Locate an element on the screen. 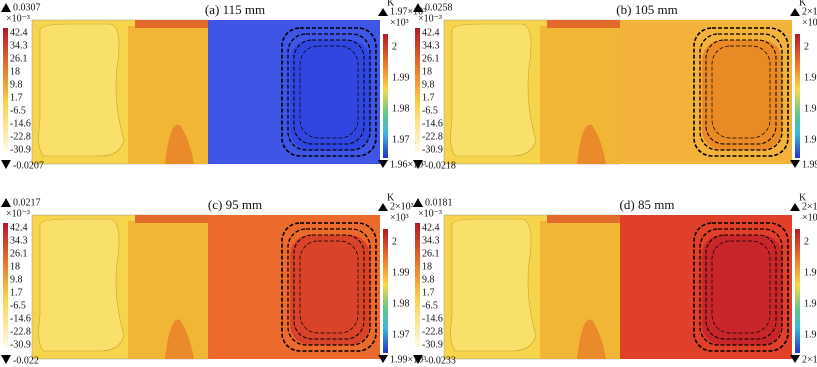  colorbar-min: 1.96×10³ is located at coordinates (408, 164).